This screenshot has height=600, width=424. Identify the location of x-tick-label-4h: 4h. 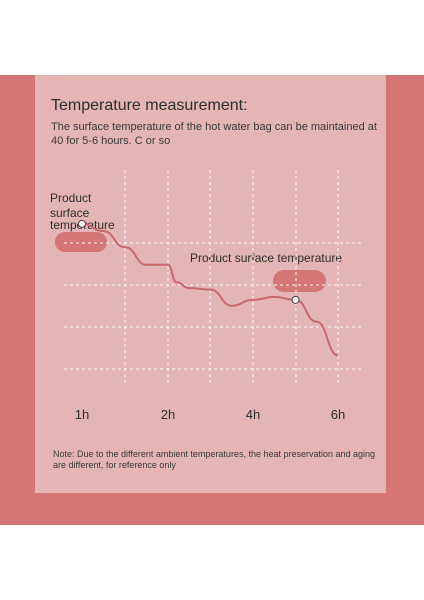
(253, 414).